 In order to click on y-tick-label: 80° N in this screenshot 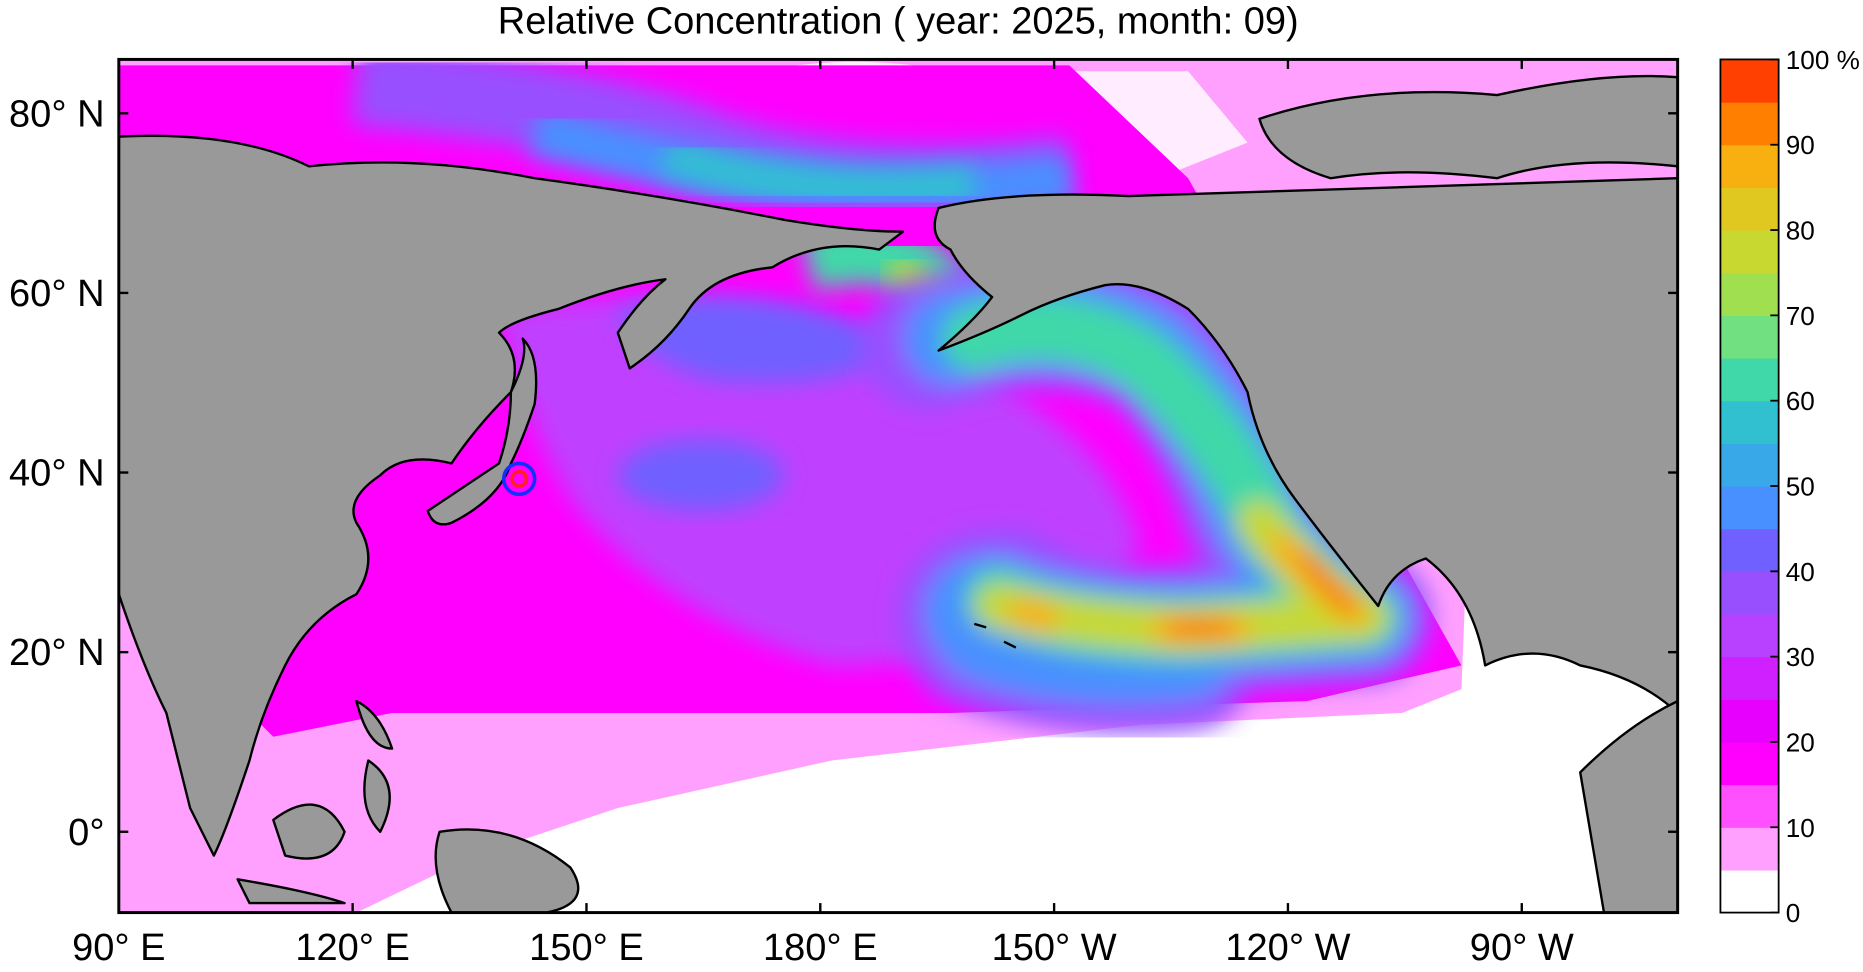, I will do `click(57, 114)`.